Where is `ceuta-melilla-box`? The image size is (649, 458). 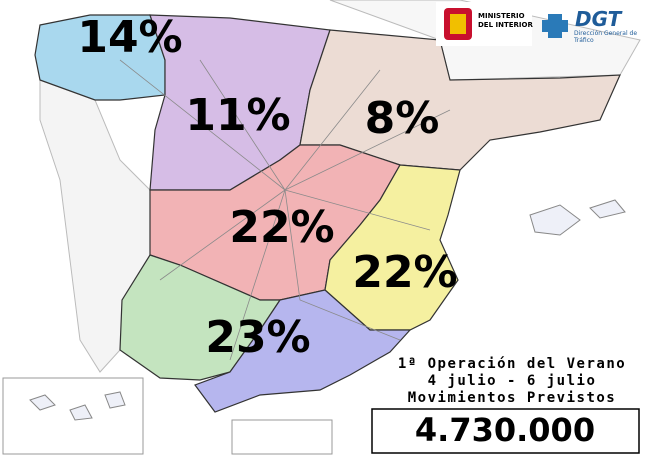
ceuta-melilla-box is located at coordinates (282, 437).